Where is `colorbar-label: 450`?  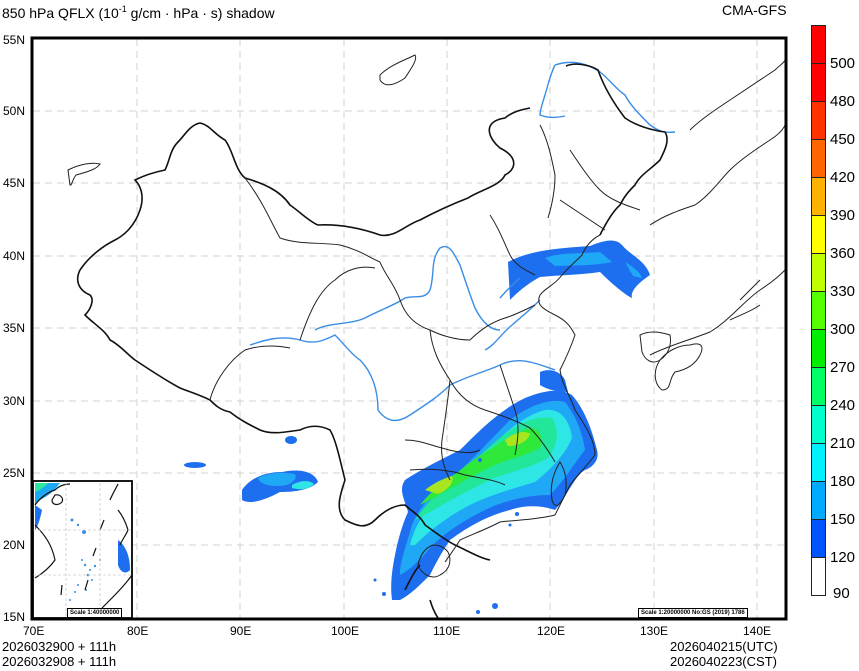 colorbar-label: 450 is located at coordinates (843, 139).